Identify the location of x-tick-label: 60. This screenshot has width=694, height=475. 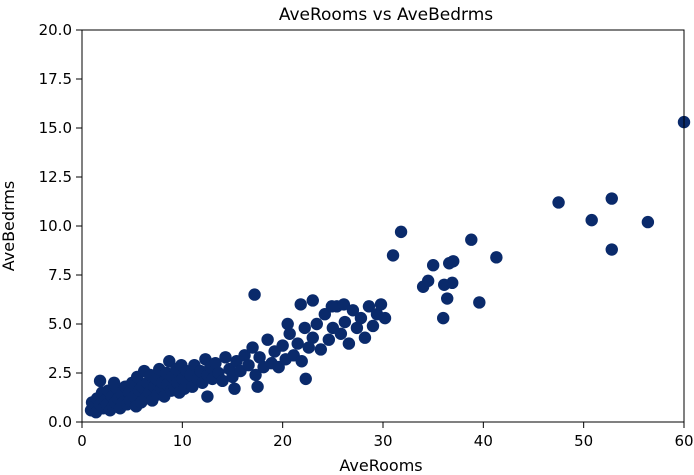
(683, 441).